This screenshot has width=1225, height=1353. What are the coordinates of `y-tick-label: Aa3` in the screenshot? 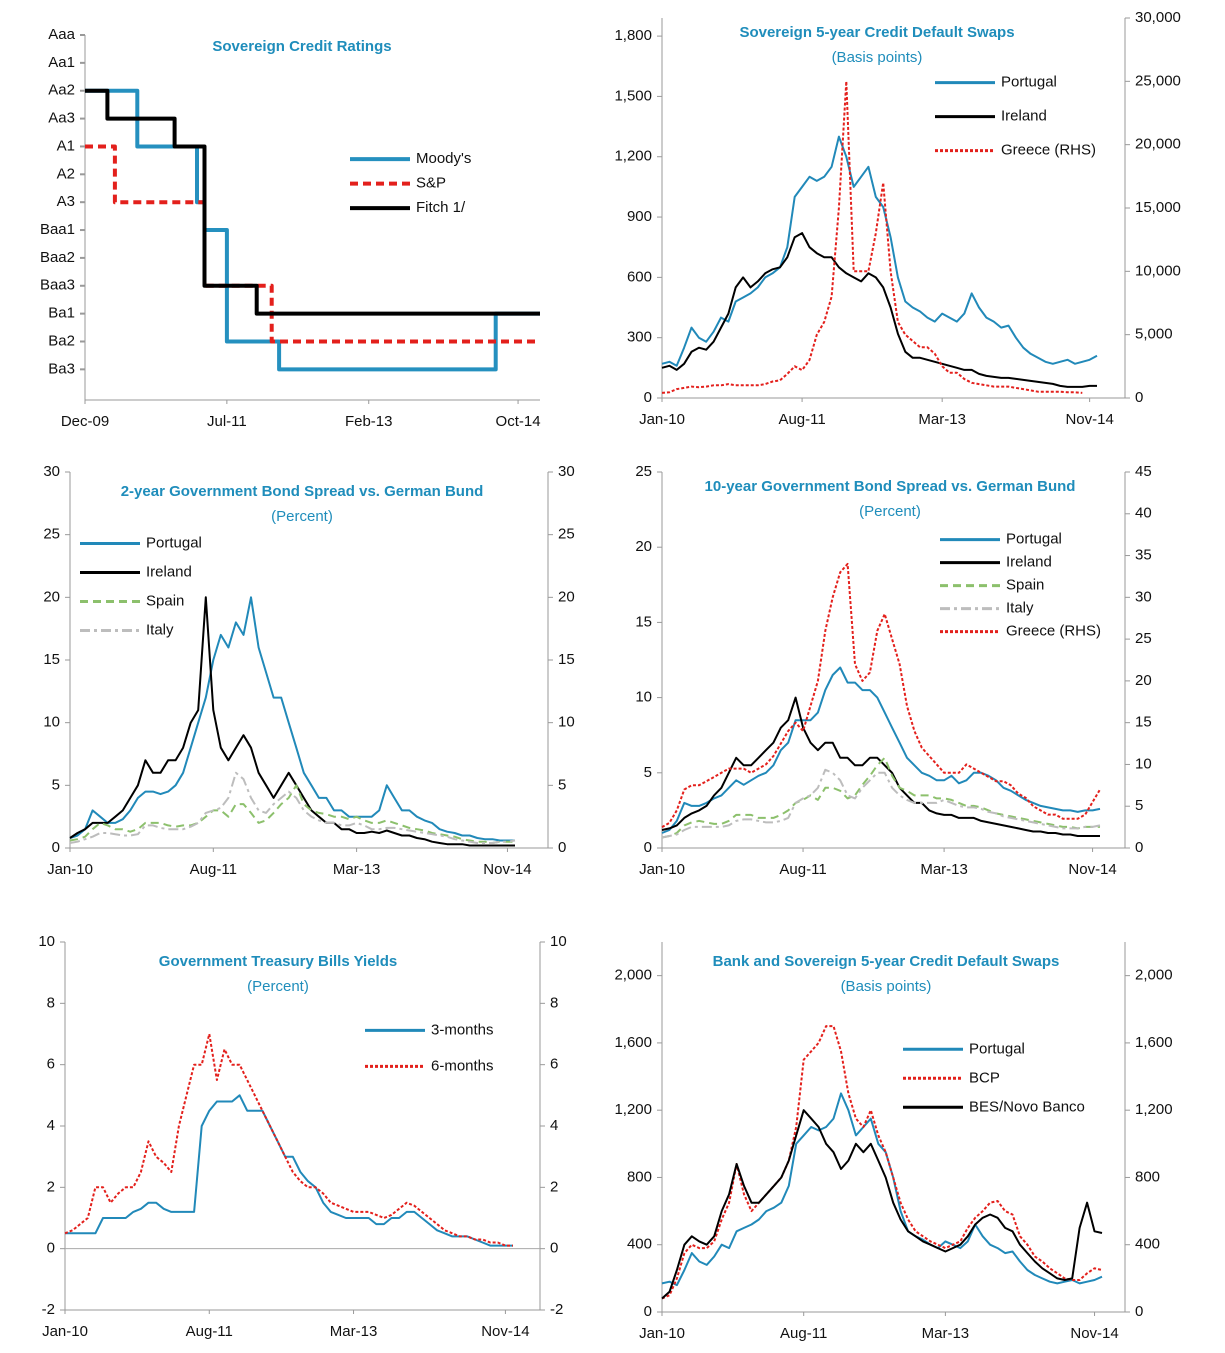 It's located at (61, 118).